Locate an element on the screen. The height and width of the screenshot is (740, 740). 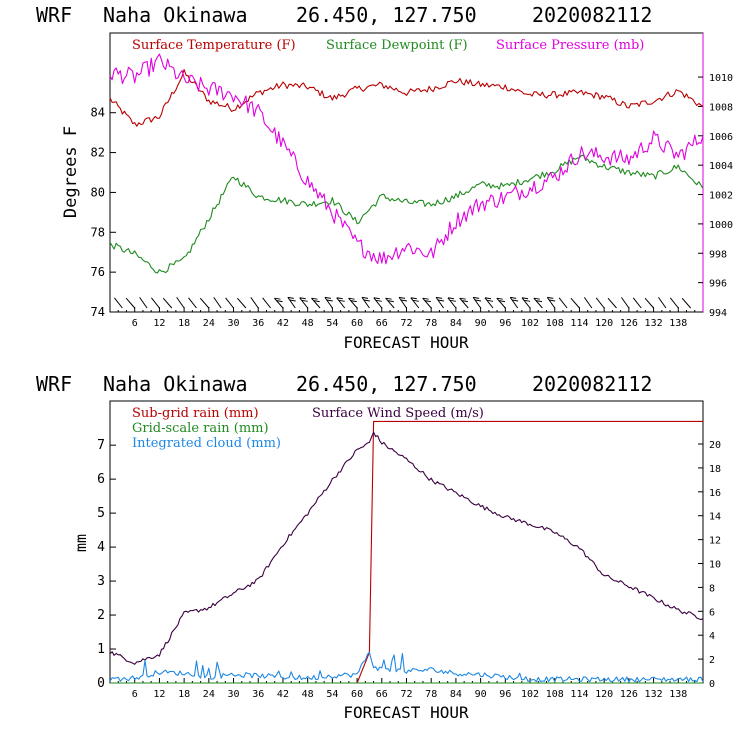
series-line-surface-temperature-f is located at coordinates (406, 98).